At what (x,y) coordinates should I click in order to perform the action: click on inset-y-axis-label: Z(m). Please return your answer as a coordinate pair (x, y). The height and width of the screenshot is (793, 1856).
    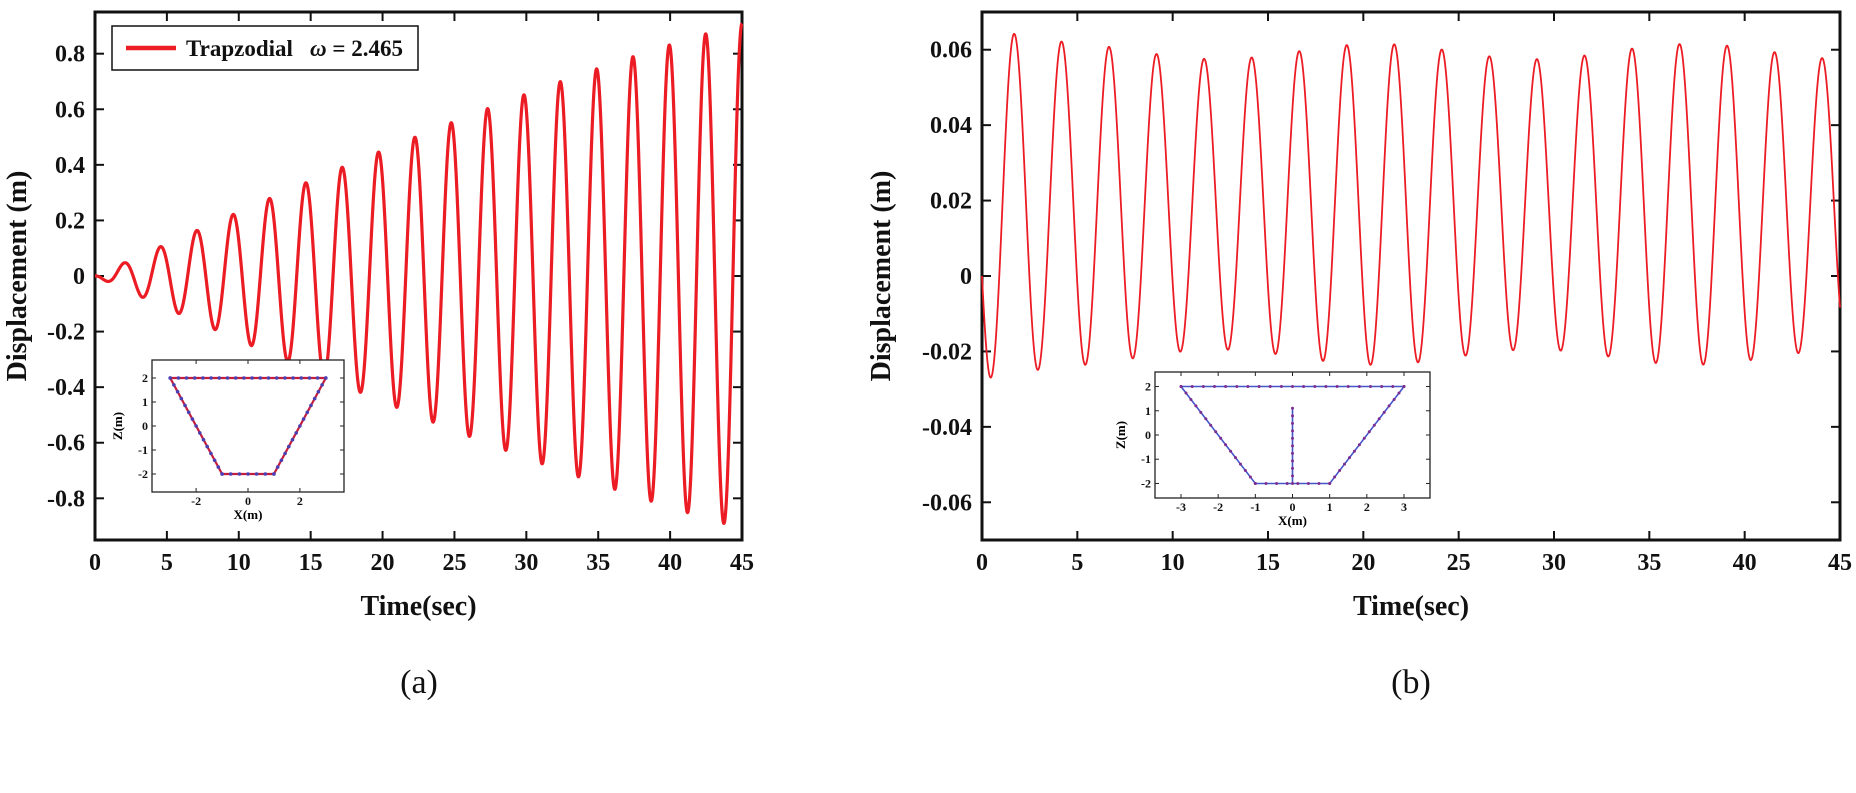
    Looking at the image, I should click on (1120, 435).